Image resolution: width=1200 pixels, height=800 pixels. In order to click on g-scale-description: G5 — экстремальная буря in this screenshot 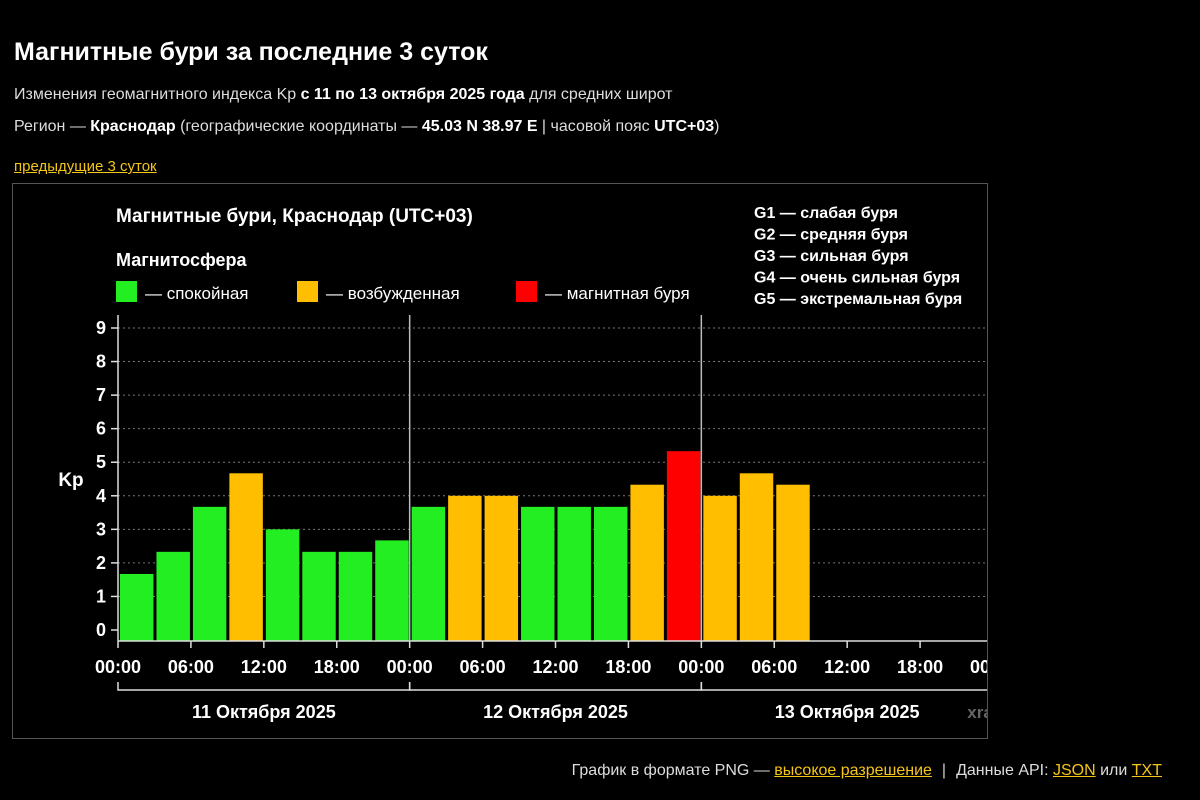, I will do `click(858, 299)`.